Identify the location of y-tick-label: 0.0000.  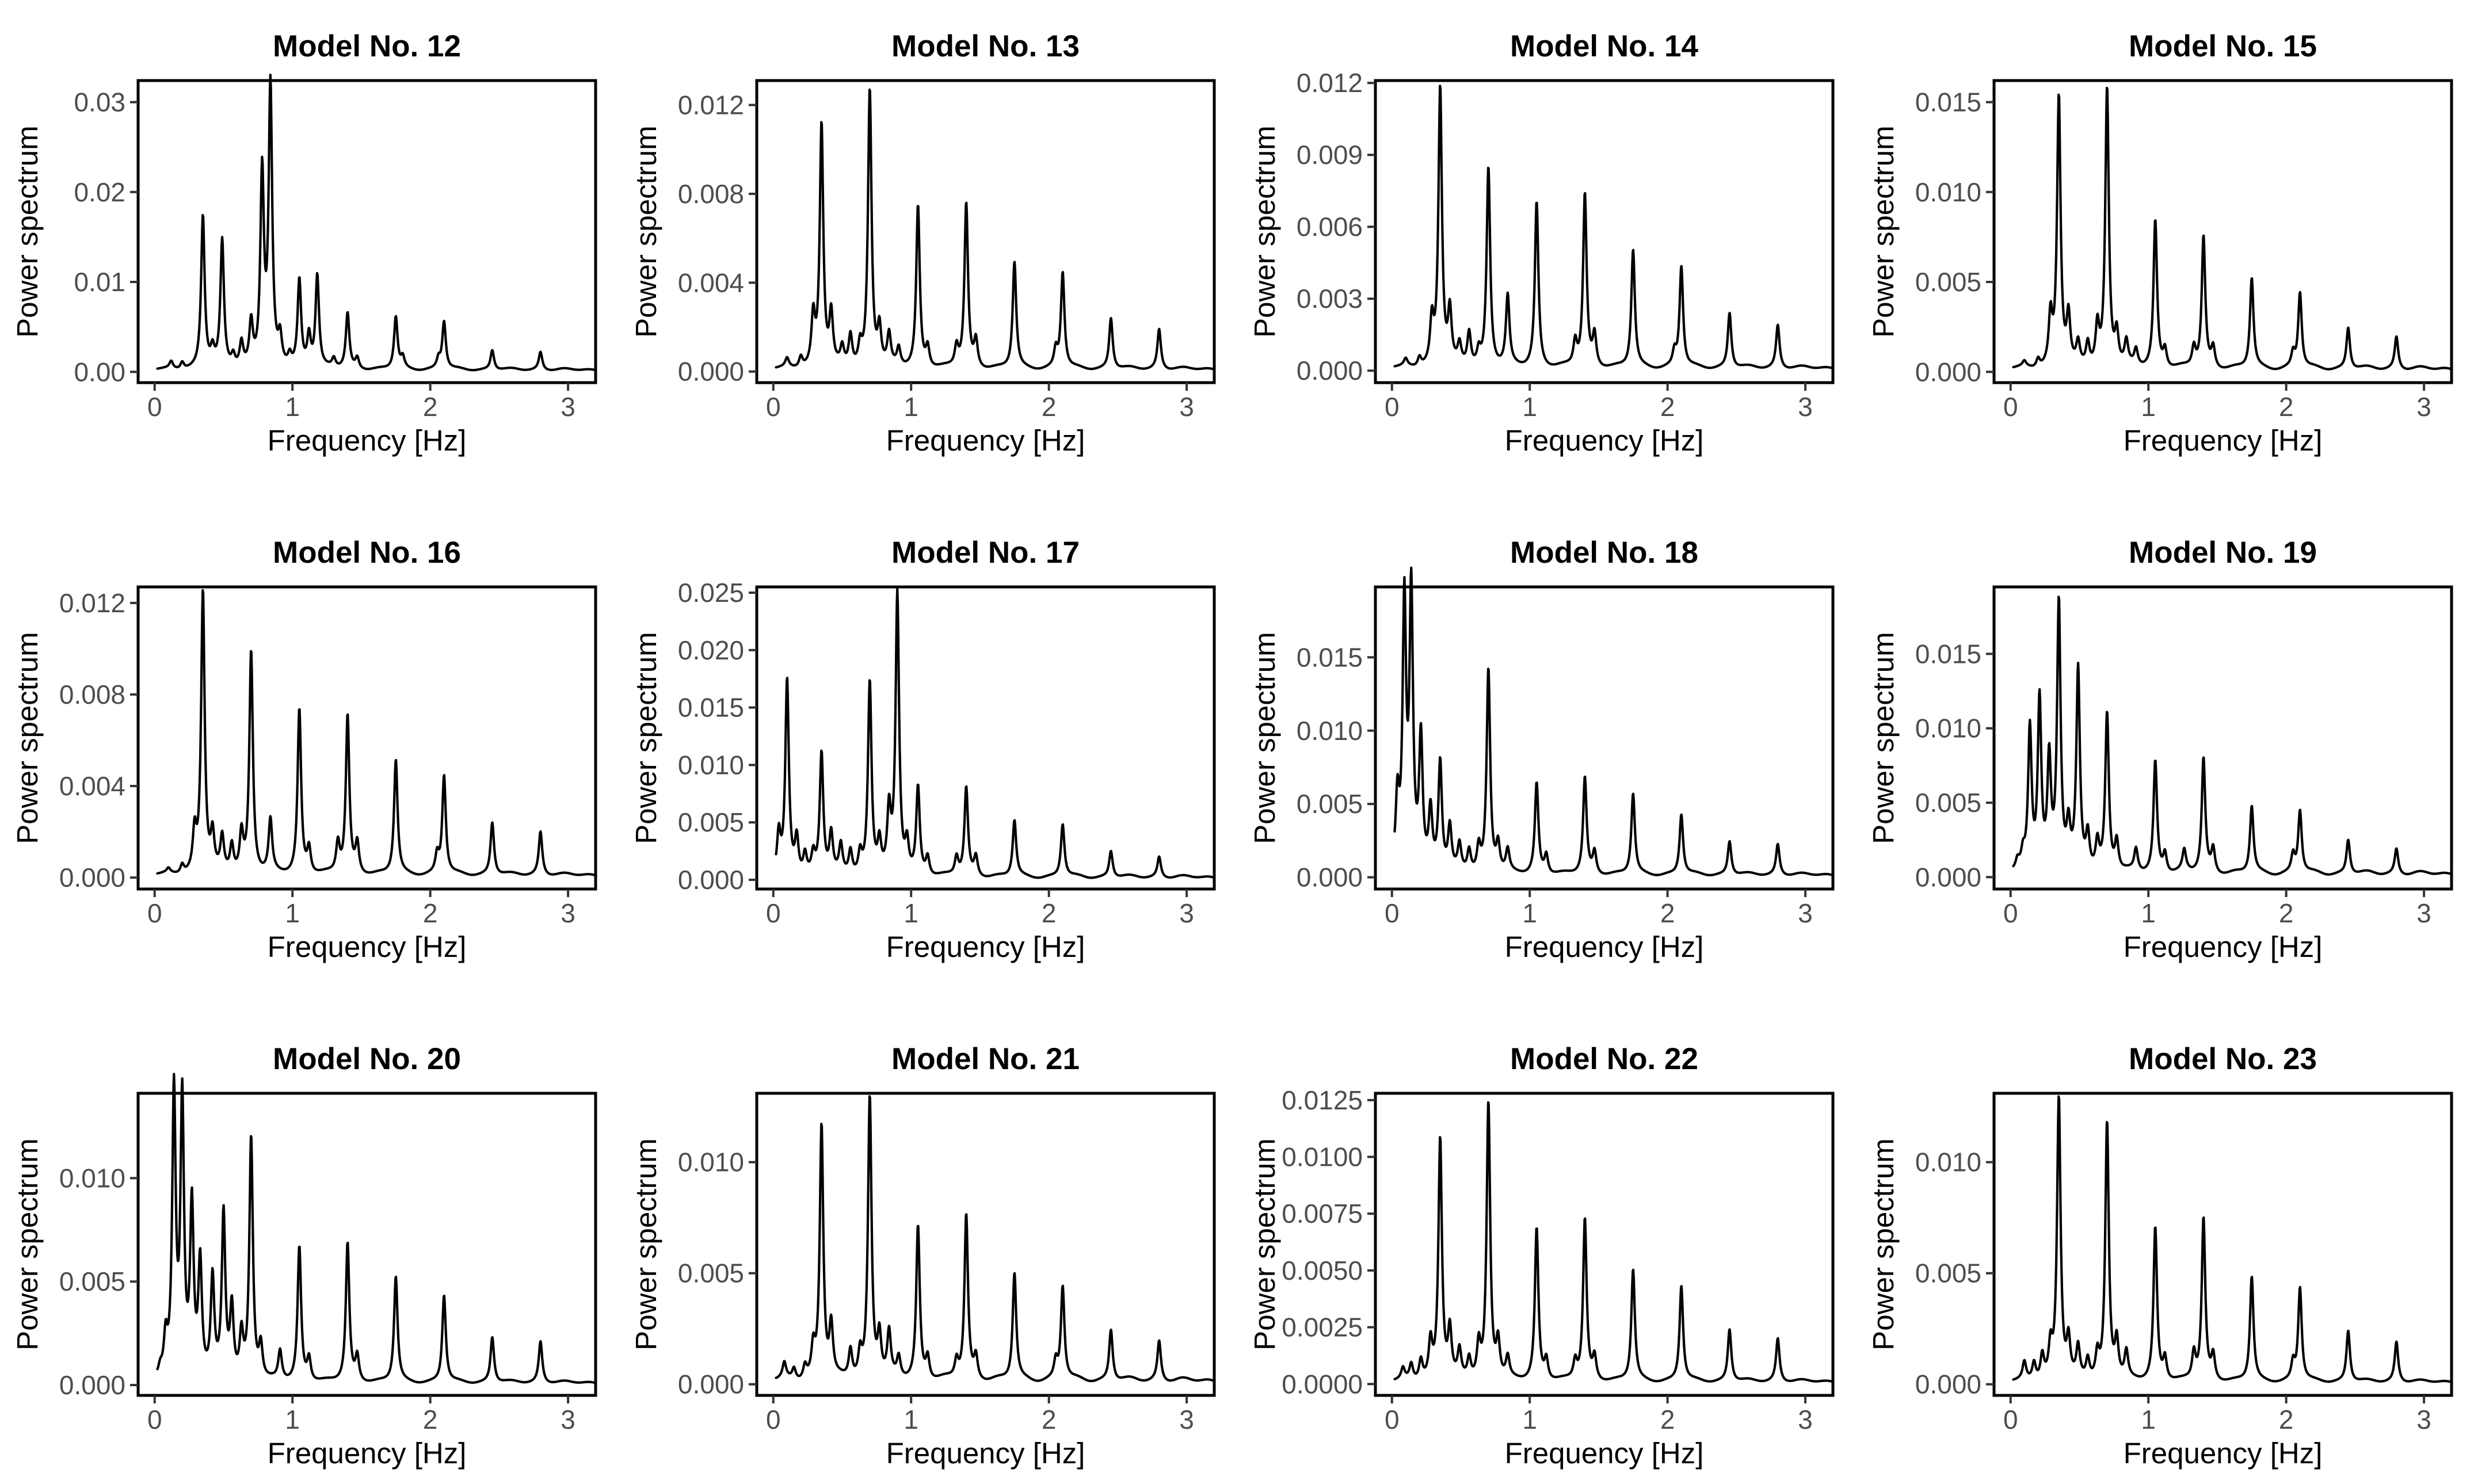
(1322, 1384).